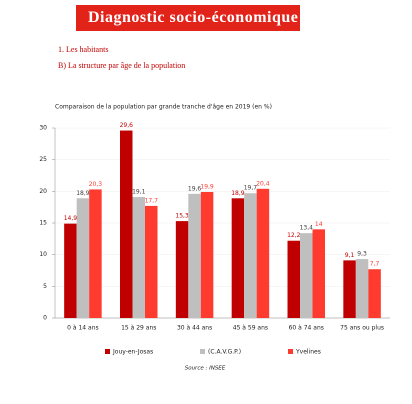 The width and height of the screenshot is (412, 404). What do you see at coordinates (71, 218) in the screenshot?
I see `value-label: 14,9` at bounding box center [71, 218].